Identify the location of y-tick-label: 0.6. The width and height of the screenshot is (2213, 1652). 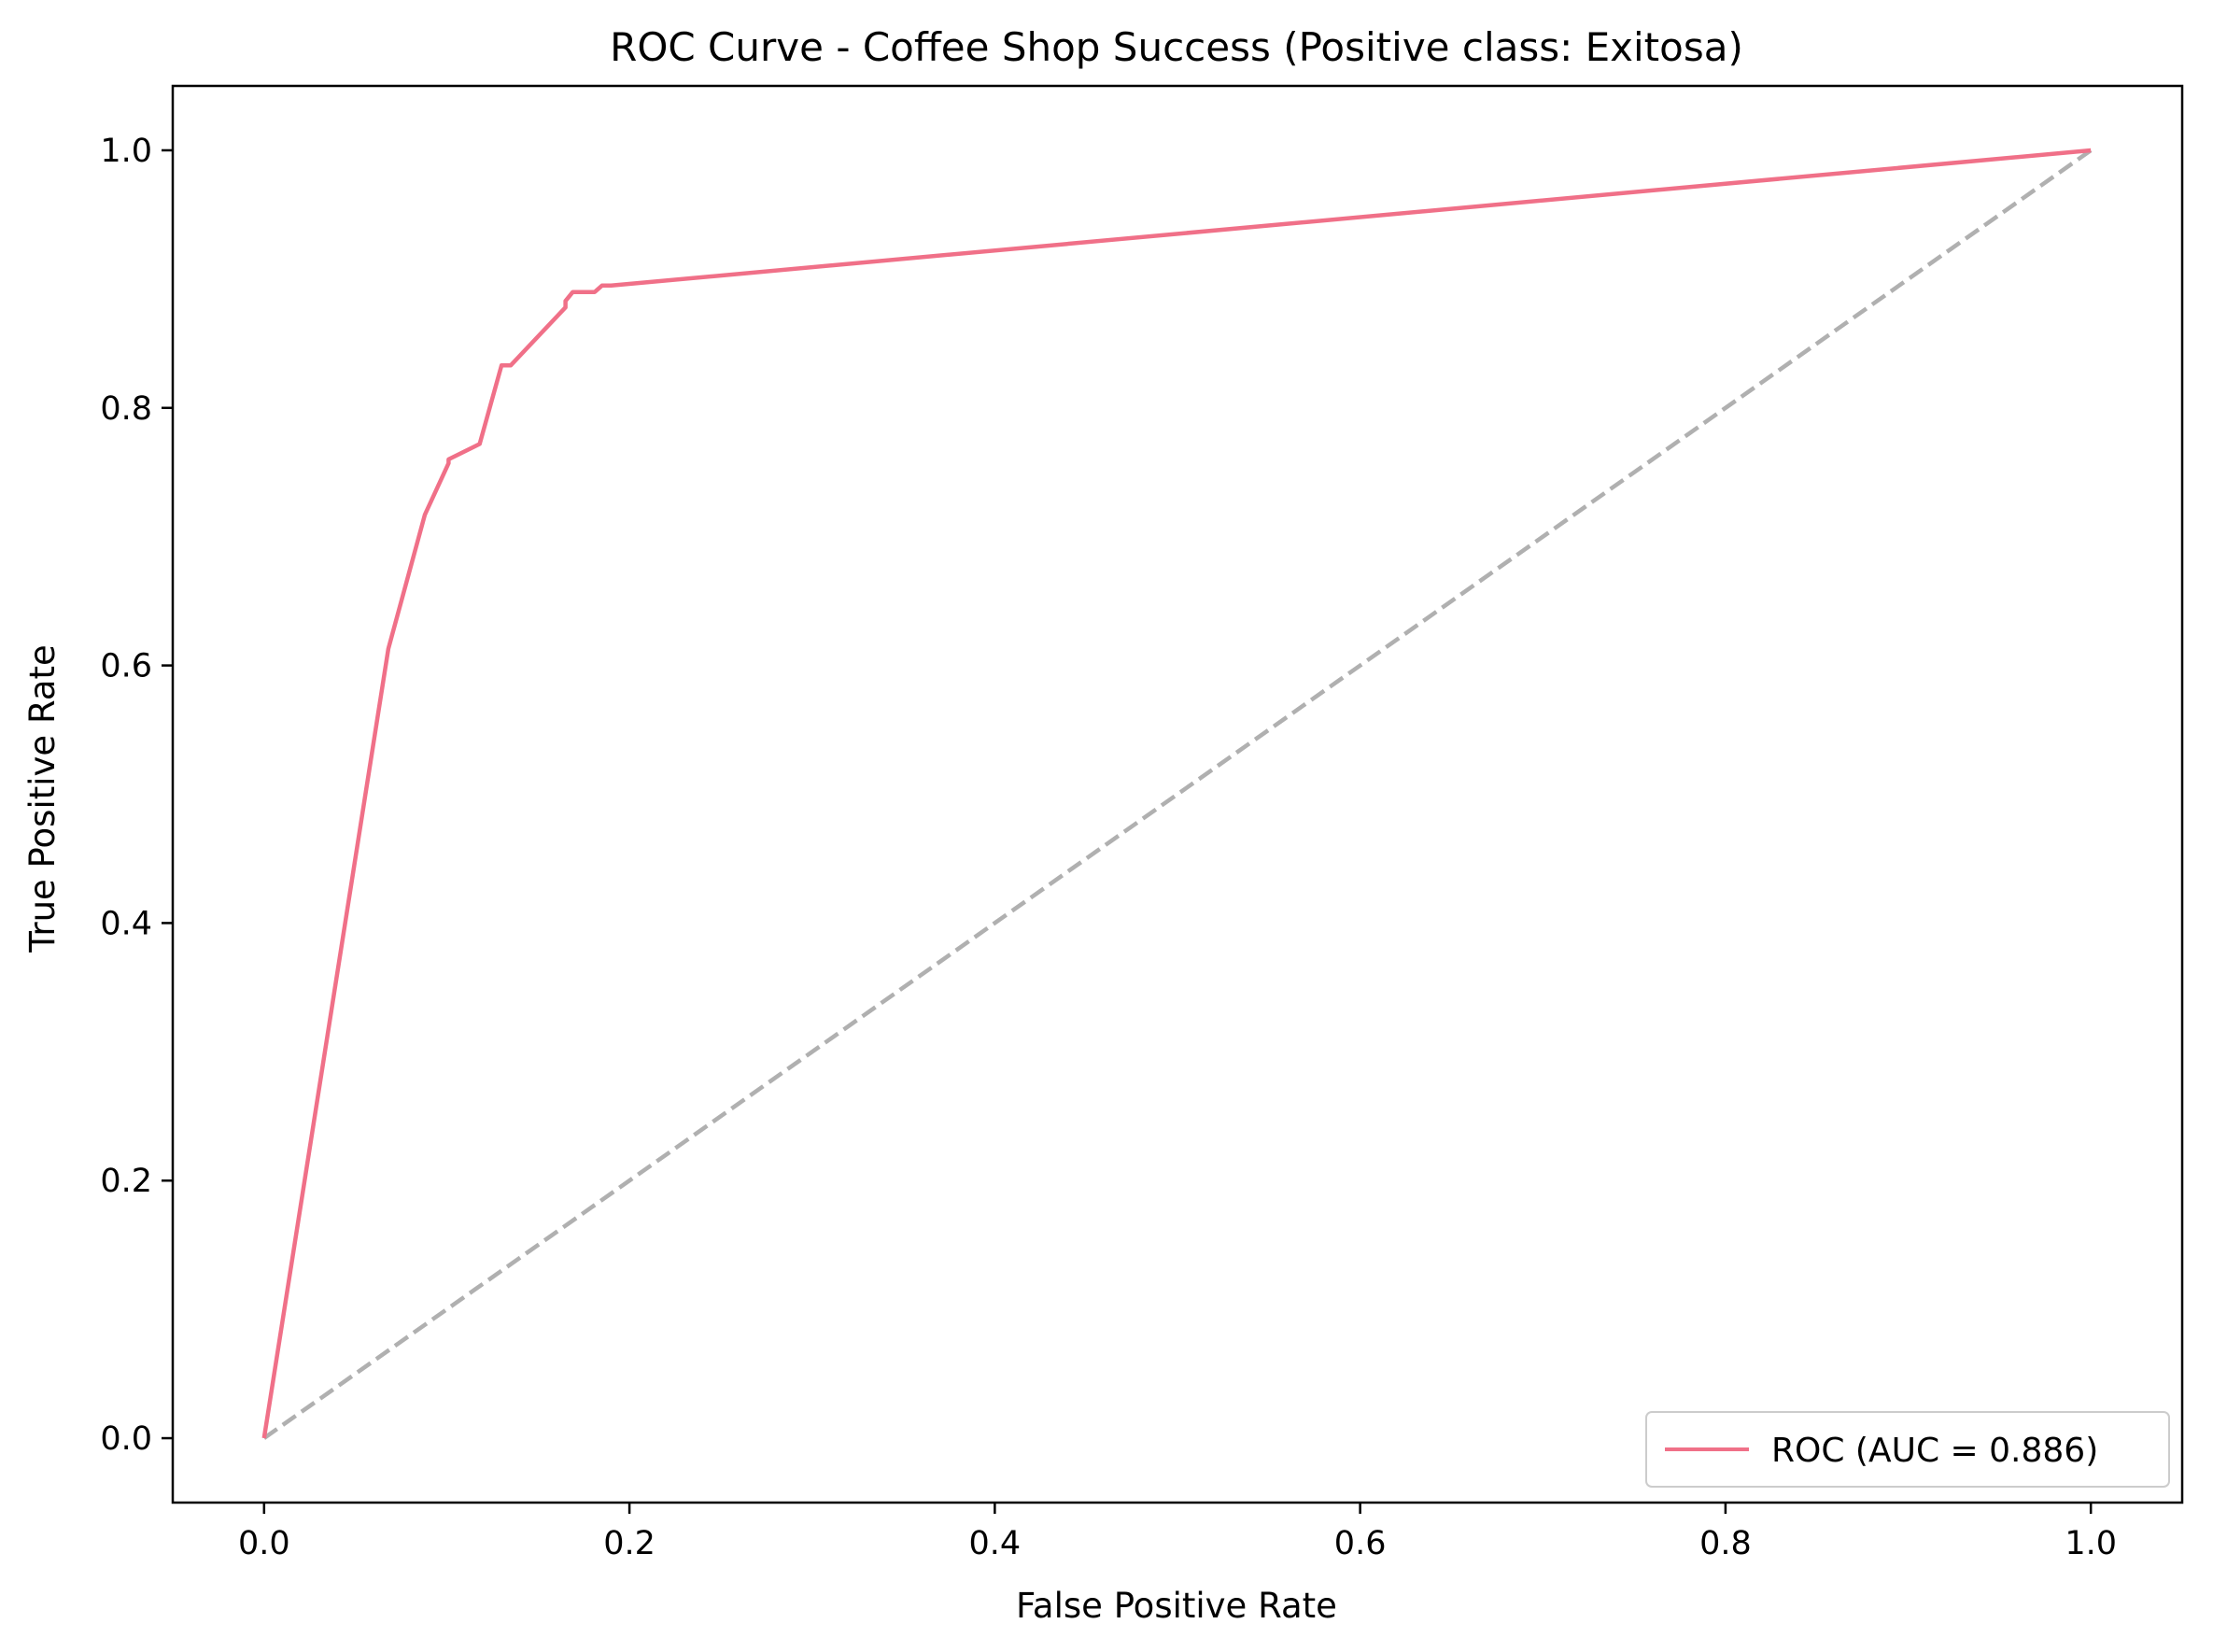
(126, 666).